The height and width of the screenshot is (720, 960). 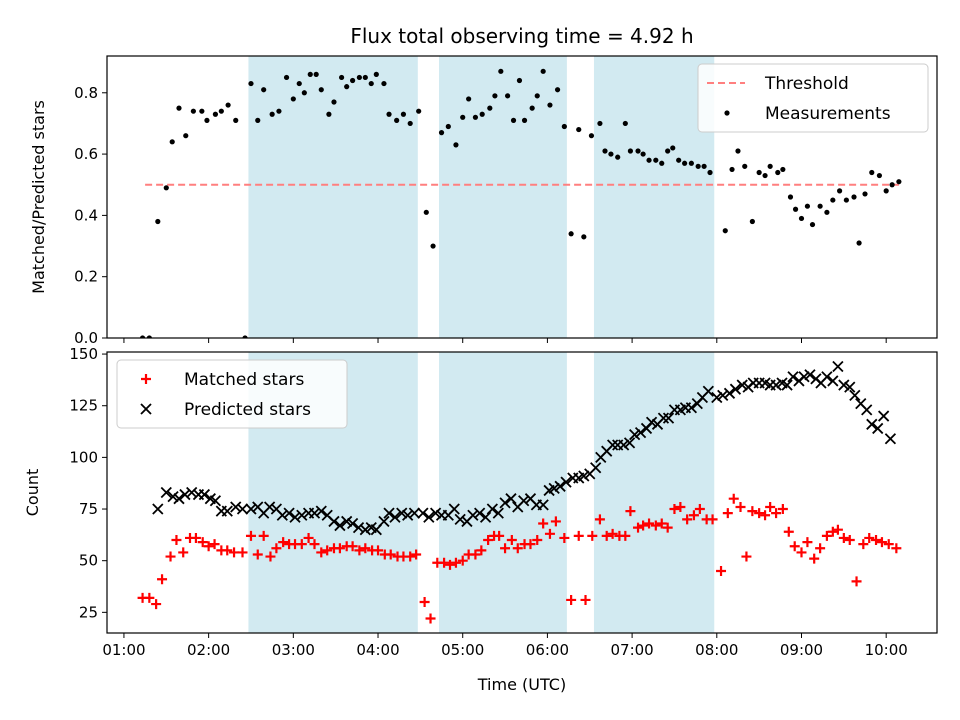 What do you see at coordinates (83, 406) in the screenshot?
I see `y-tick-label: 125` at bounding box center [83, 406].